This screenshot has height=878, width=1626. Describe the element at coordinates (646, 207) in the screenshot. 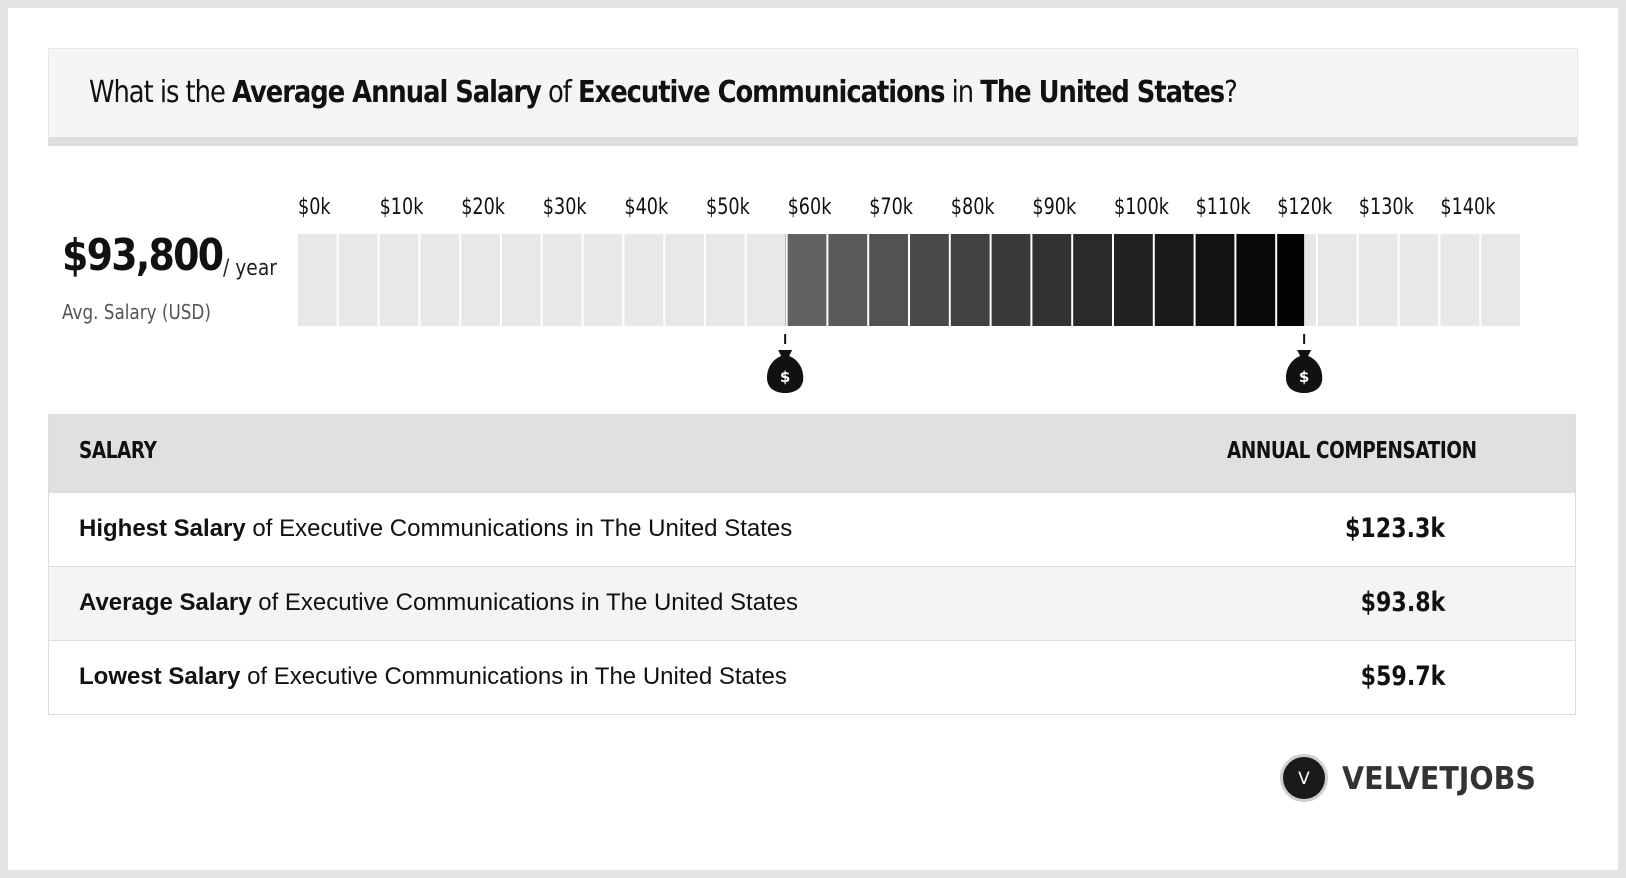

I see `tick-label: $40k` at that location.